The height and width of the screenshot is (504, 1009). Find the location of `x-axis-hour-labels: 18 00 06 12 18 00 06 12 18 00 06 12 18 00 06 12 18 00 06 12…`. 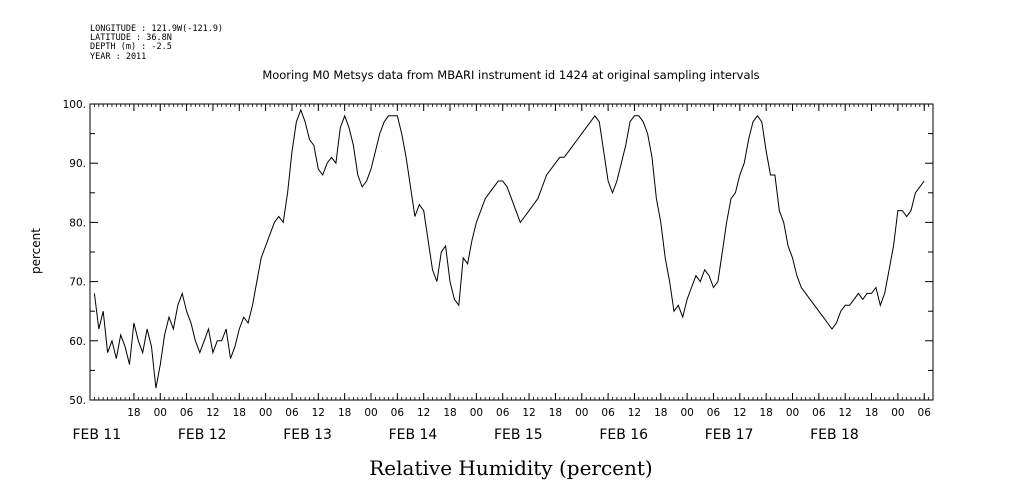

x-axis-hour-labels: 18 00 06 12 18 00 06 12 18 00 06 12 18 00 06 12 18 00 06 12… is located at coordinates (529, 413).